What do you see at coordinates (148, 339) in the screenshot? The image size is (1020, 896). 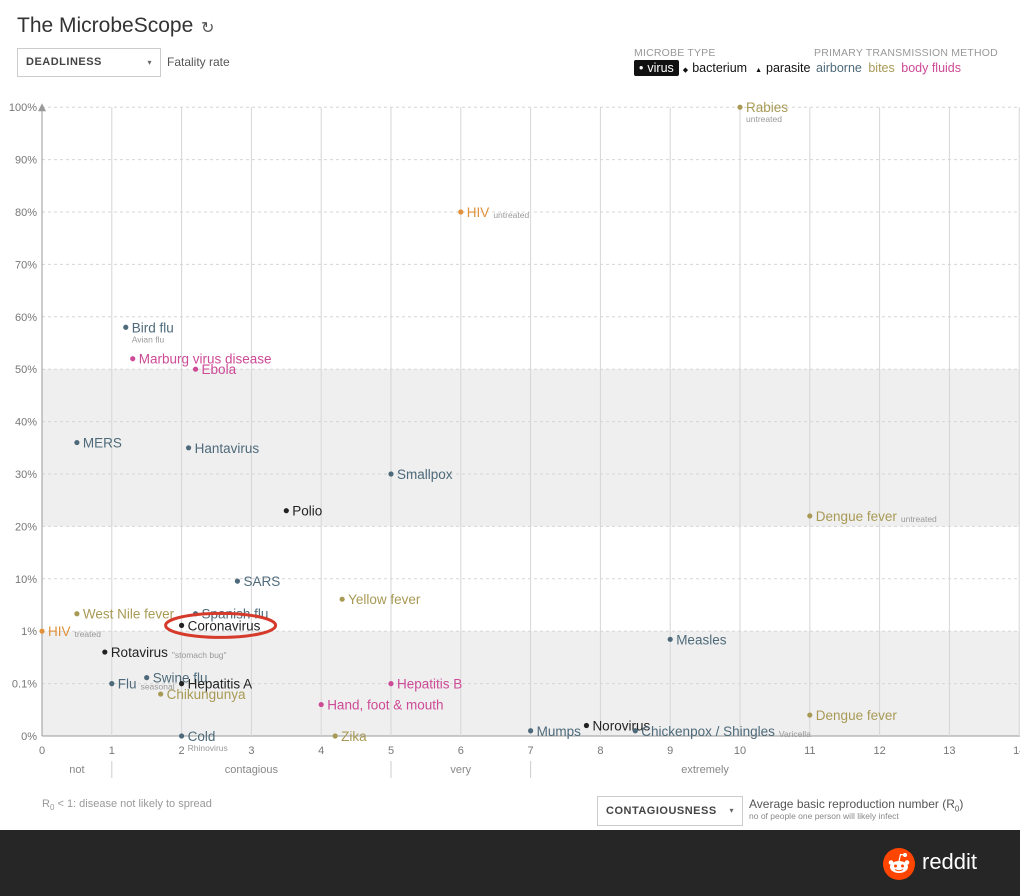 I see `point-sublabel: Avian flu` at bounding box center [148, 339].